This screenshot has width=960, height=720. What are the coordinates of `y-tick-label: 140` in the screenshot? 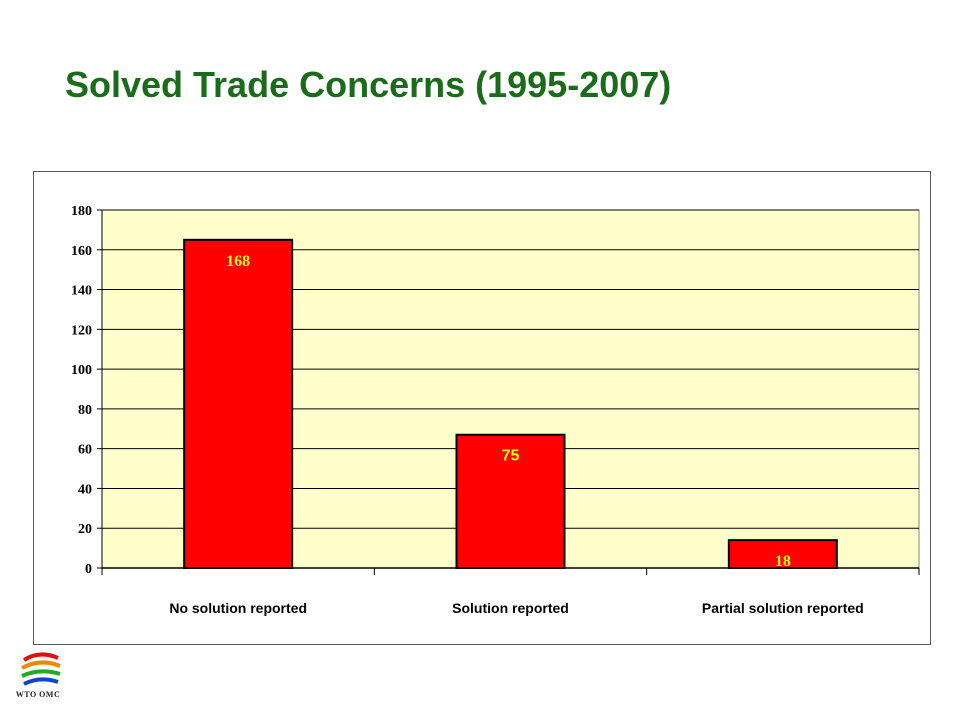 It's located at (81, 291).